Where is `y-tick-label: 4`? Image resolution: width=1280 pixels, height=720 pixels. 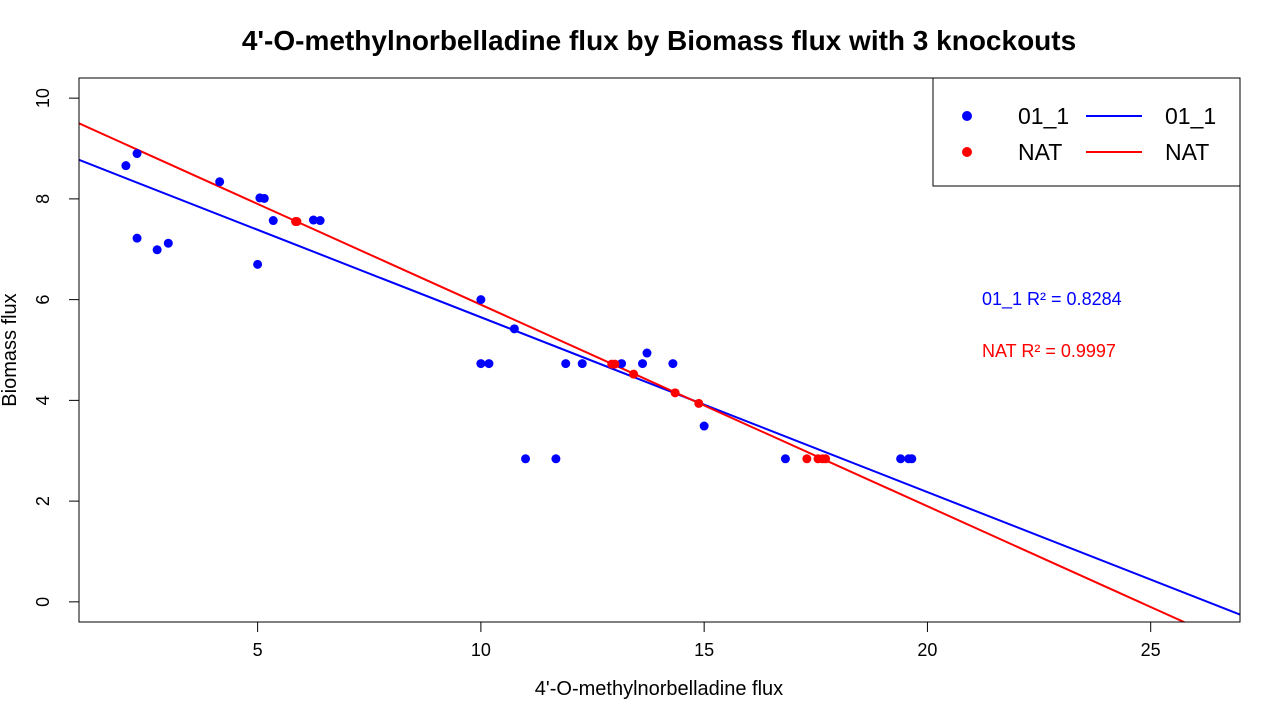 y-tick-label: 4 is located at coordinates (43, 400).